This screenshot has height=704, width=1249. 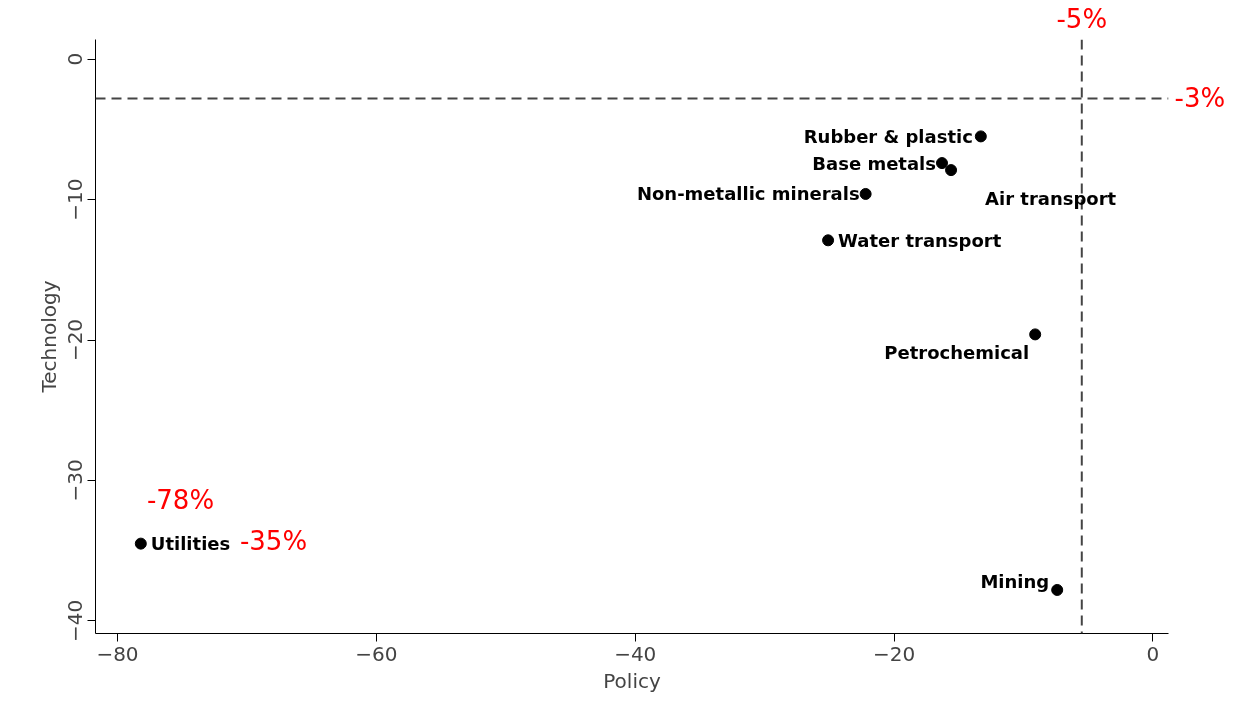 I want to click on series-label: Rubber & plastic, so click(x=888, y=136).